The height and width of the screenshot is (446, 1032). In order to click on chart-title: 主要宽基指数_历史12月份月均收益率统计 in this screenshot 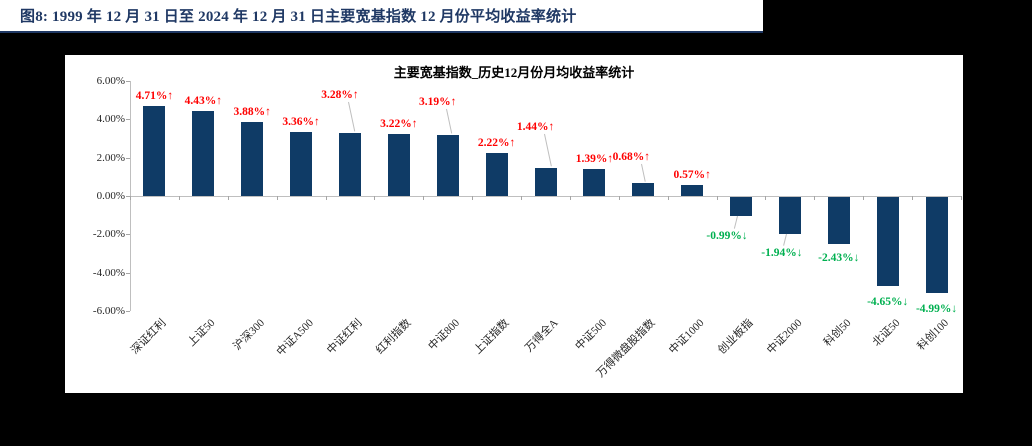, I will do `click(514, 72)`.